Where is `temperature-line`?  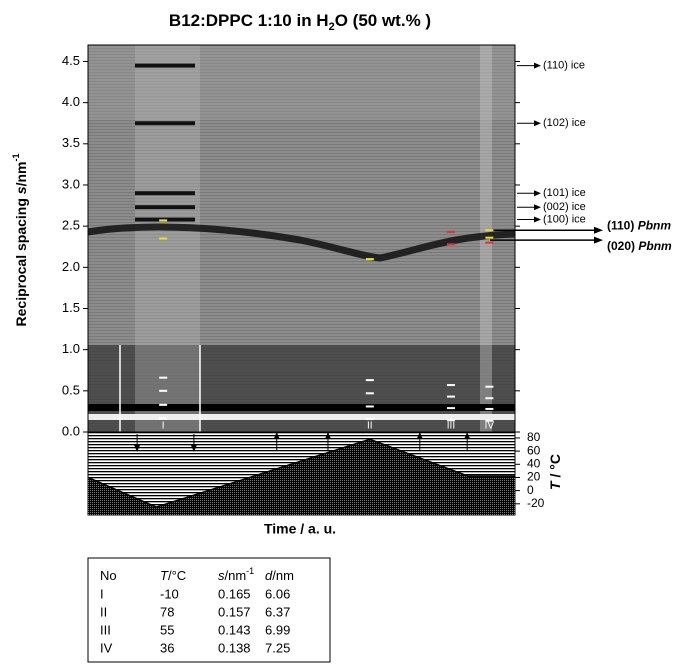 temperature-line is located at coordinates (301, 473).